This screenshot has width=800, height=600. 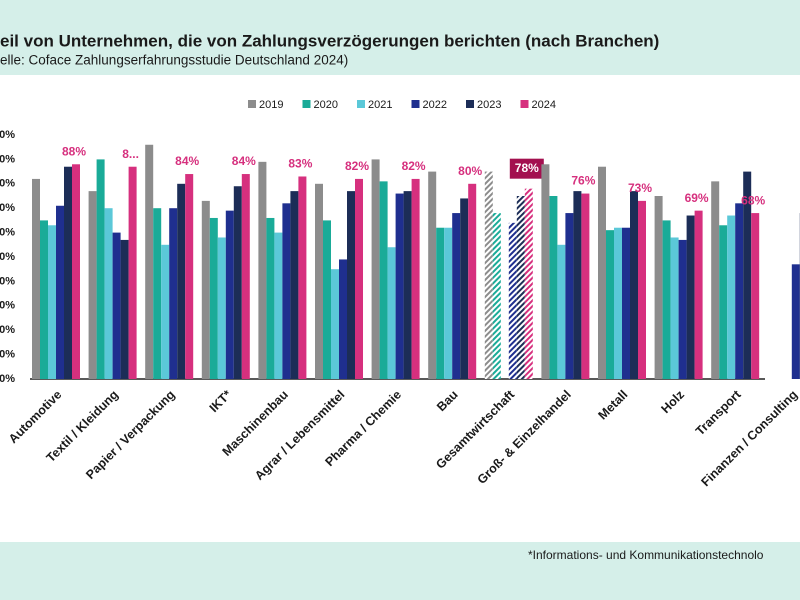 What do you see at coordinates (612, 405) in the screenshot?
I see `x-tick-label-group: Metall` at bounding box center [612, 405].